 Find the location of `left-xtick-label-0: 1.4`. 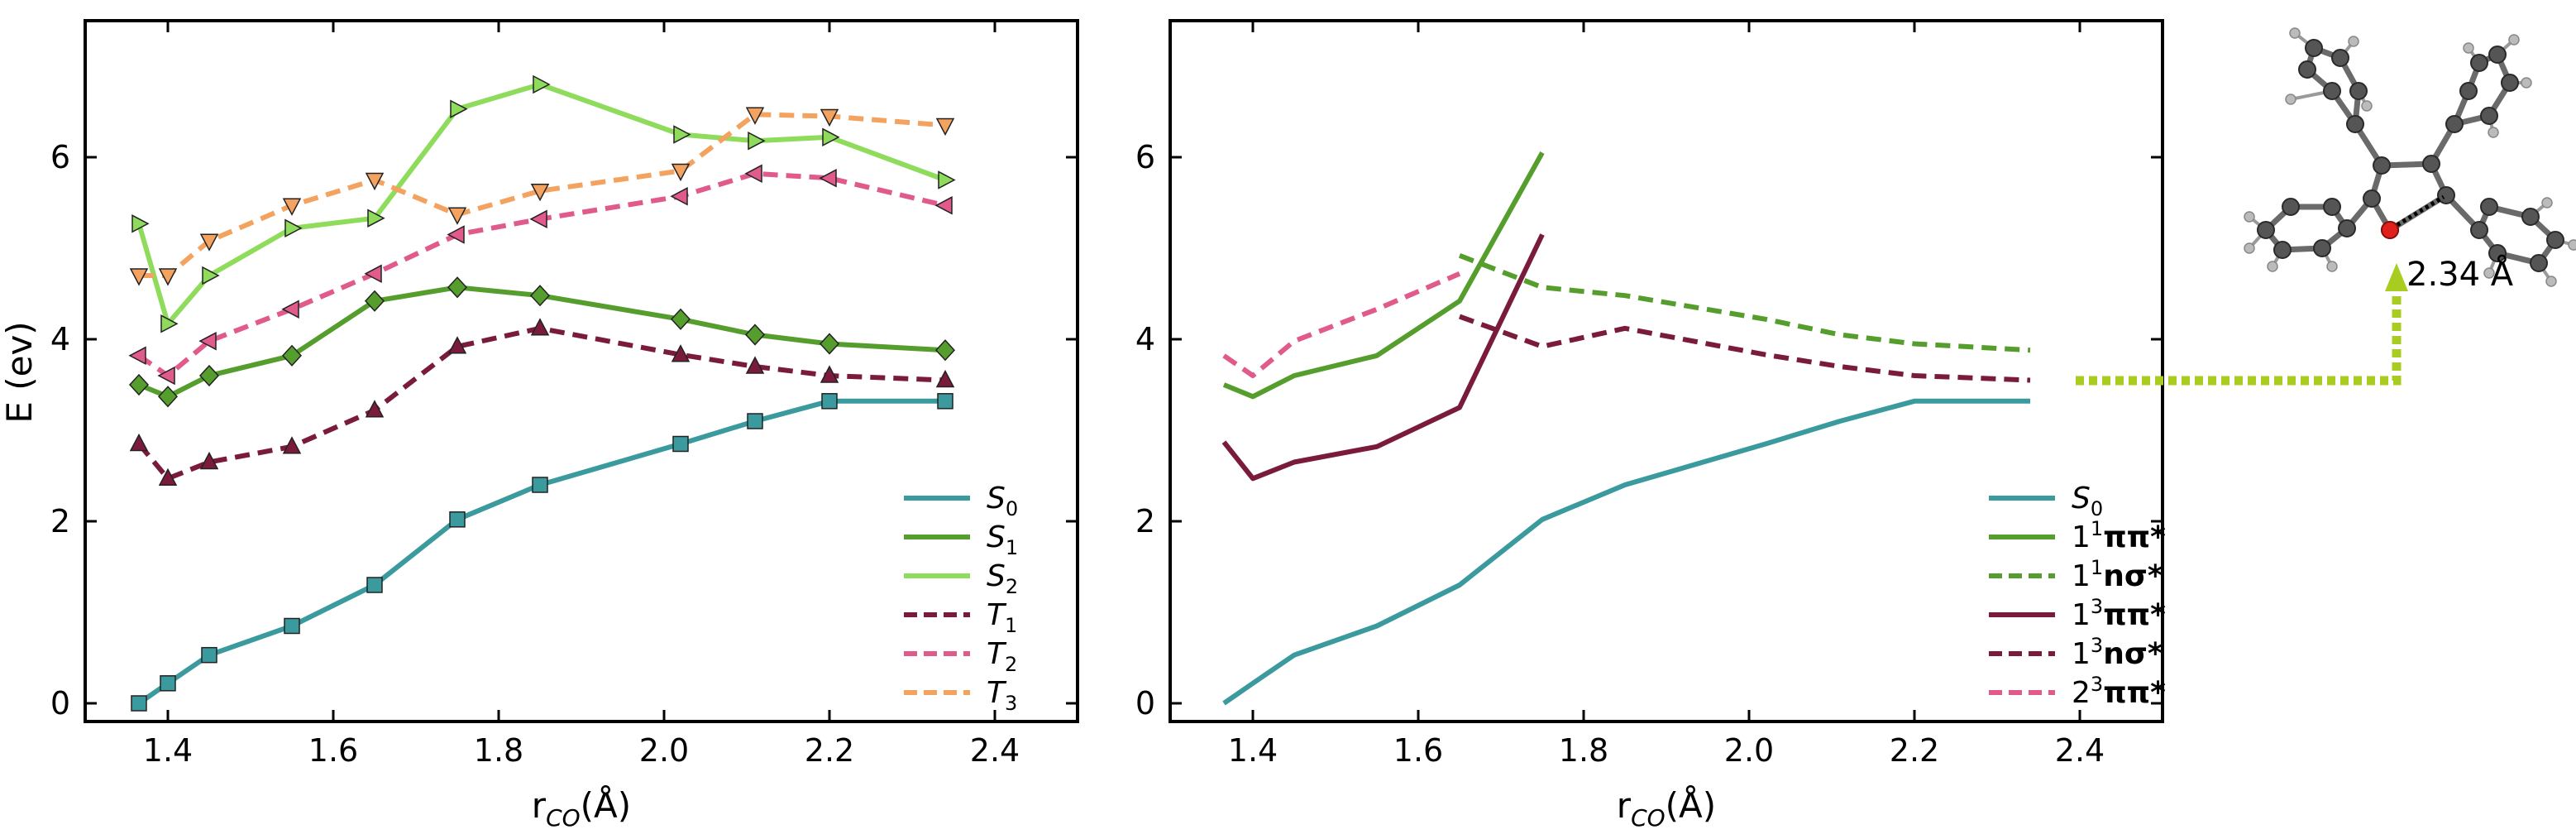

left-xtick-label-0: 1.4 is located at coordinates (168, 750).